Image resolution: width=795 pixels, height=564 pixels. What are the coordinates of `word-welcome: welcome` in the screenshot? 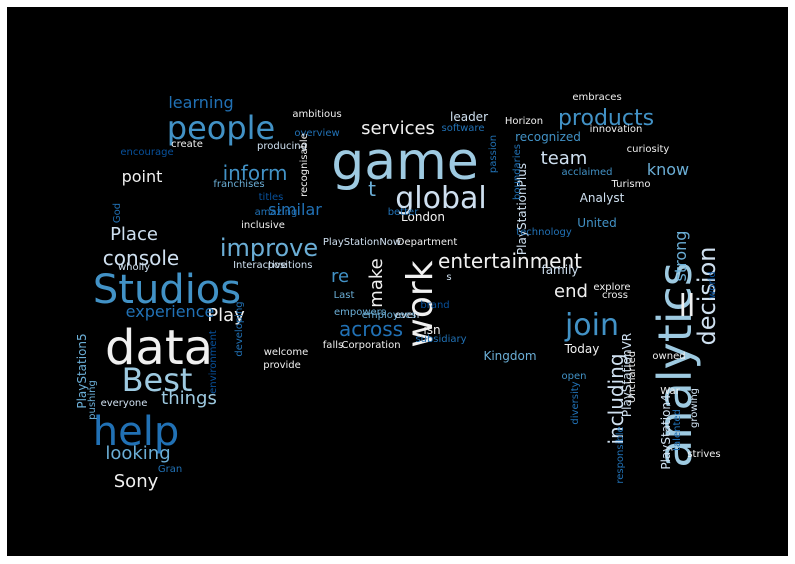 It's located at (286, 352).